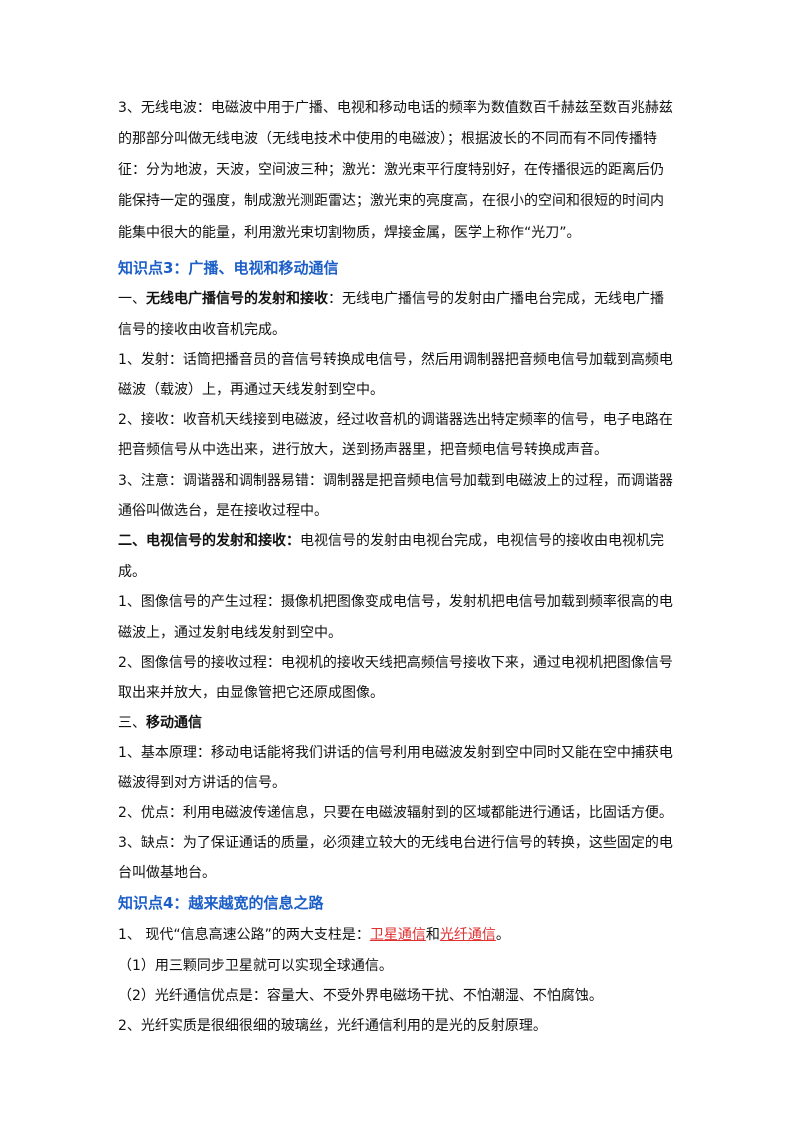 Image resolution: width=800 pixels, height=1132 pixels. What do you see at coordinates (467, 935) in the screenshot?
I see `link-text: 光纤通信` at bounding box center [467, 935].